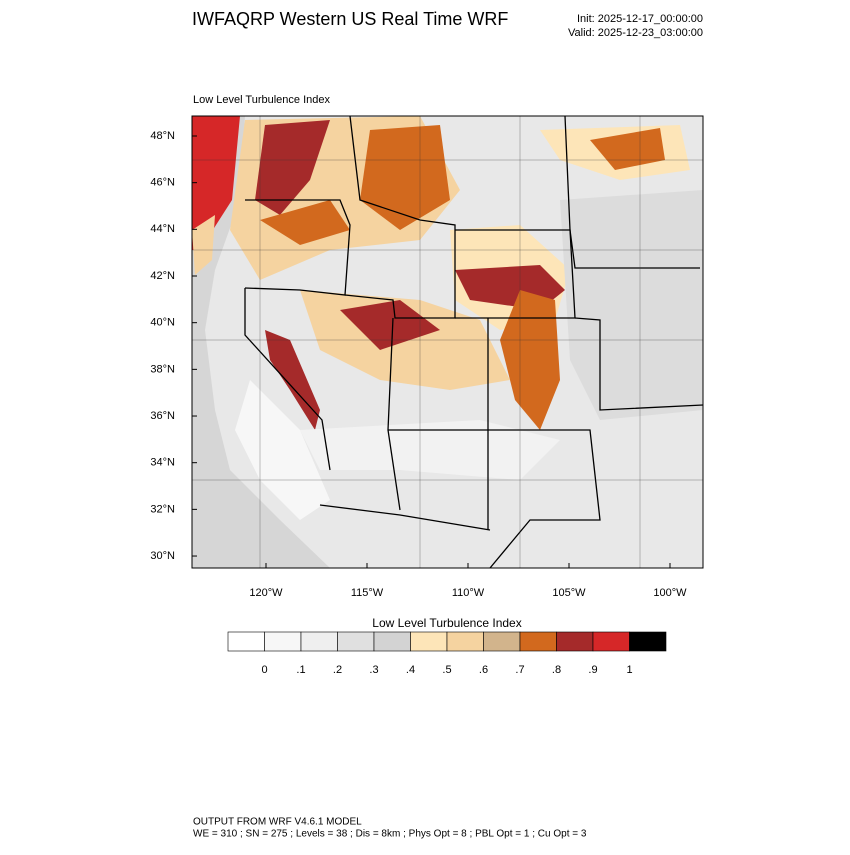 Image resolution: width=850 pixels, height=855 pixels. Describe the element at coordinates (640, 19) in the screenshot. I see `init-time: Init: 2025-12-17_00:00:00` at that location.